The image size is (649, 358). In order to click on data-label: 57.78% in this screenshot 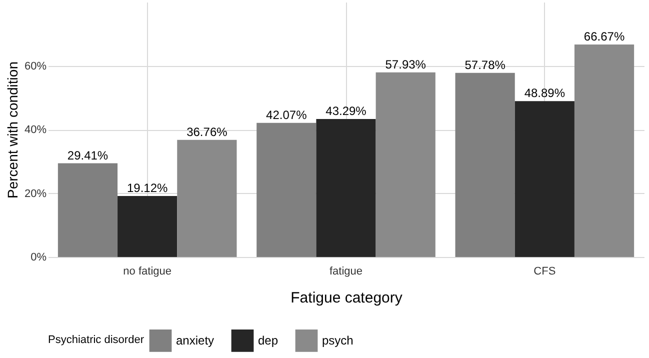, I will do `click(485, 65)`.